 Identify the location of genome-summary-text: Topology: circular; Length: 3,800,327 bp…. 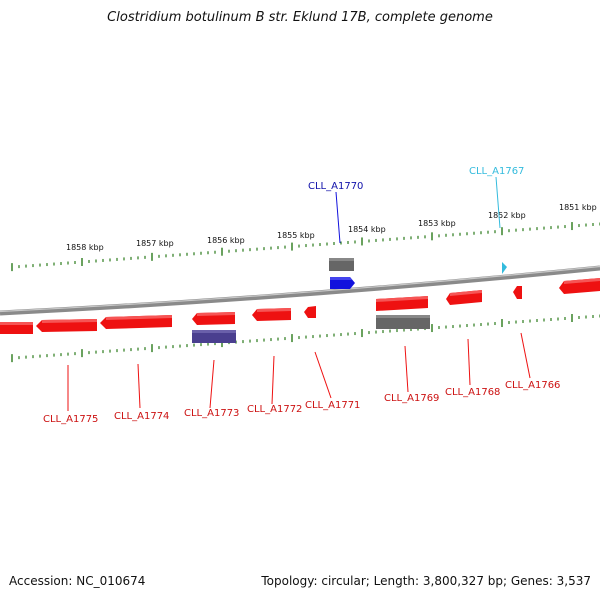
(426, 581).